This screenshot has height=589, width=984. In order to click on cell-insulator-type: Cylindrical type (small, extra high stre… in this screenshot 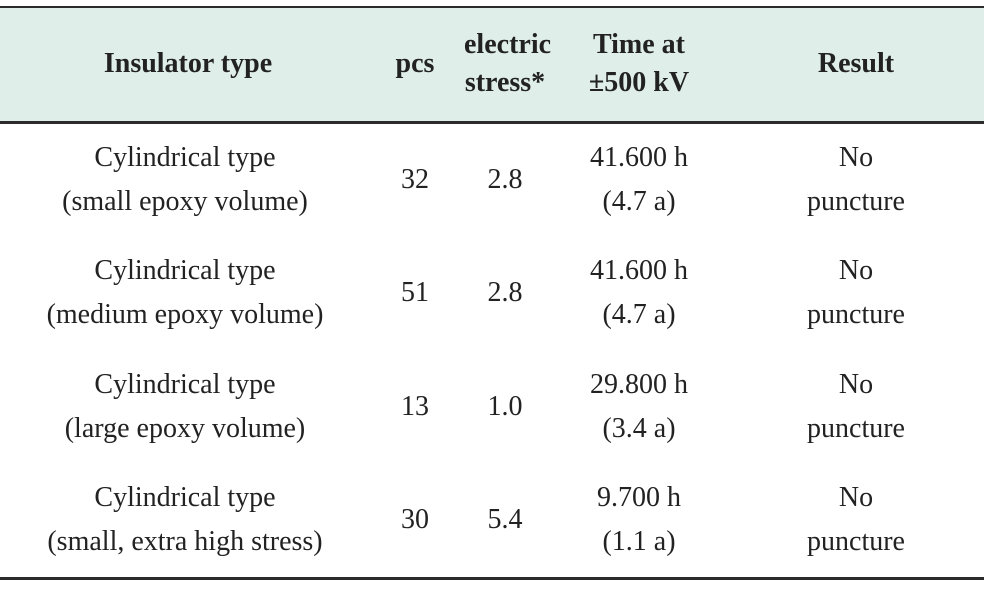, I will do `click(185, 521)`.